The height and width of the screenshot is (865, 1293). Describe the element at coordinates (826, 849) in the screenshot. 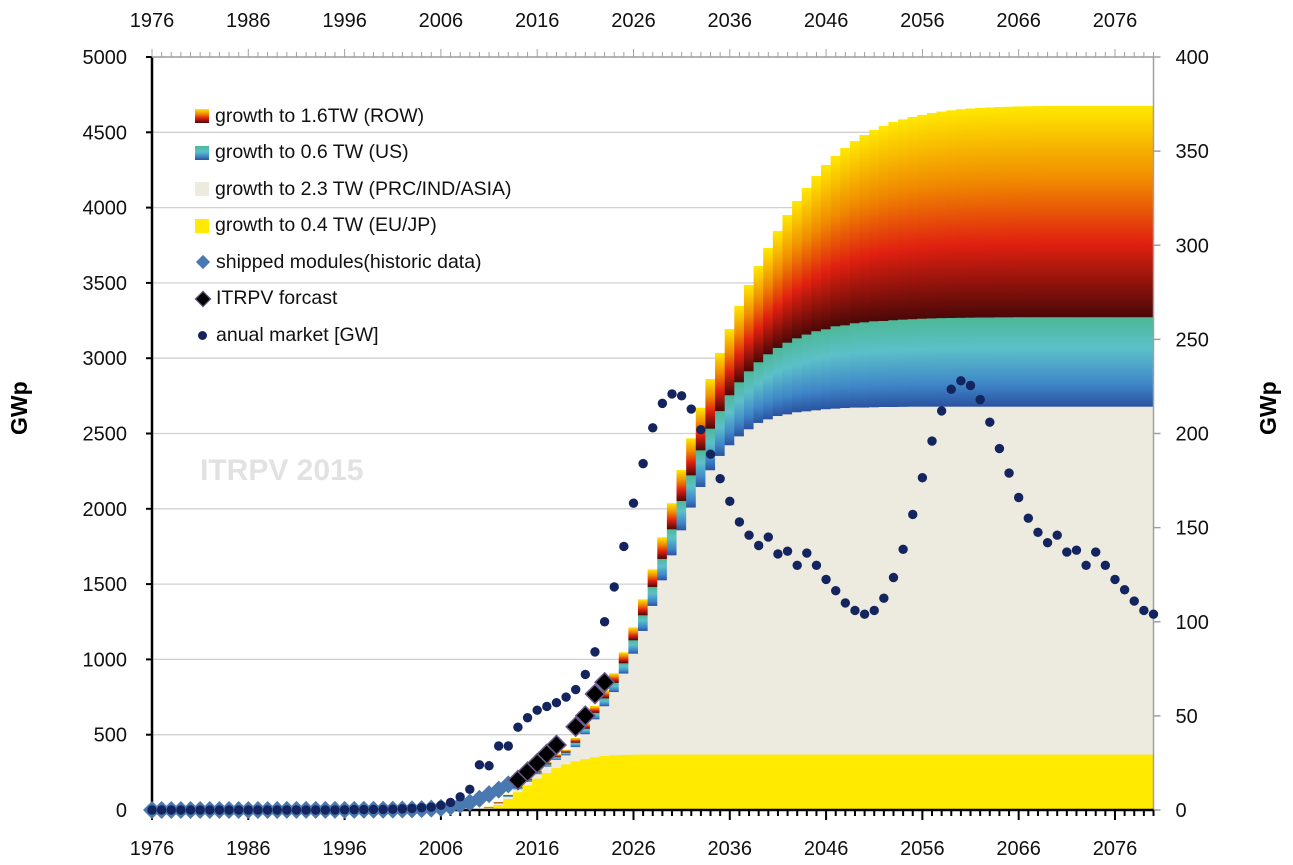

I see `x-bottom-tick-label: 2046` at that location.